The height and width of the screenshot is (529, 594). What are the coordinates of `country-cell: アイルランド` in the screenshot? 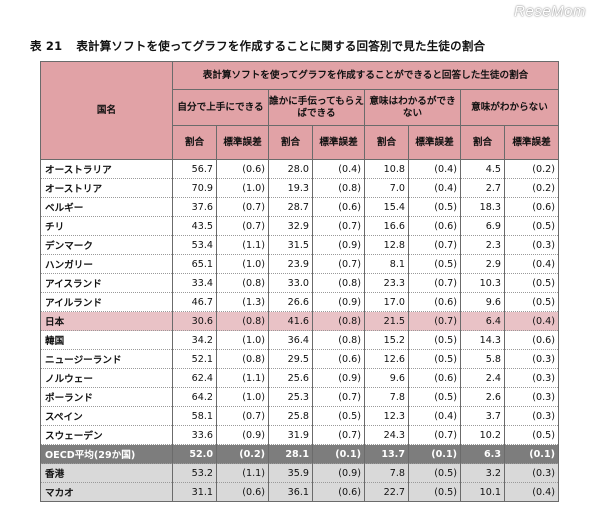 It's located at (106, 302).